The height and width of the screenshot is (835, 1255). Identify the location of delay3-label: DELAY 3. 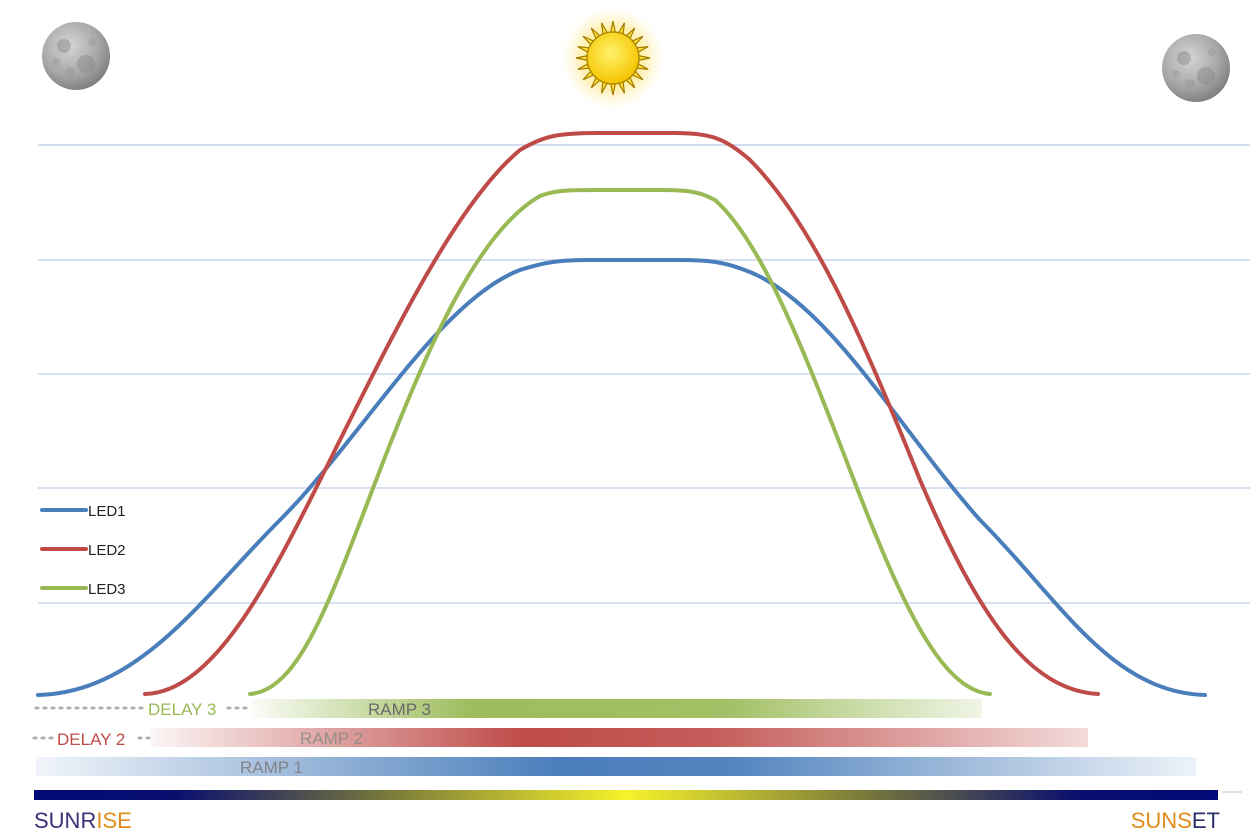
(182, 709).